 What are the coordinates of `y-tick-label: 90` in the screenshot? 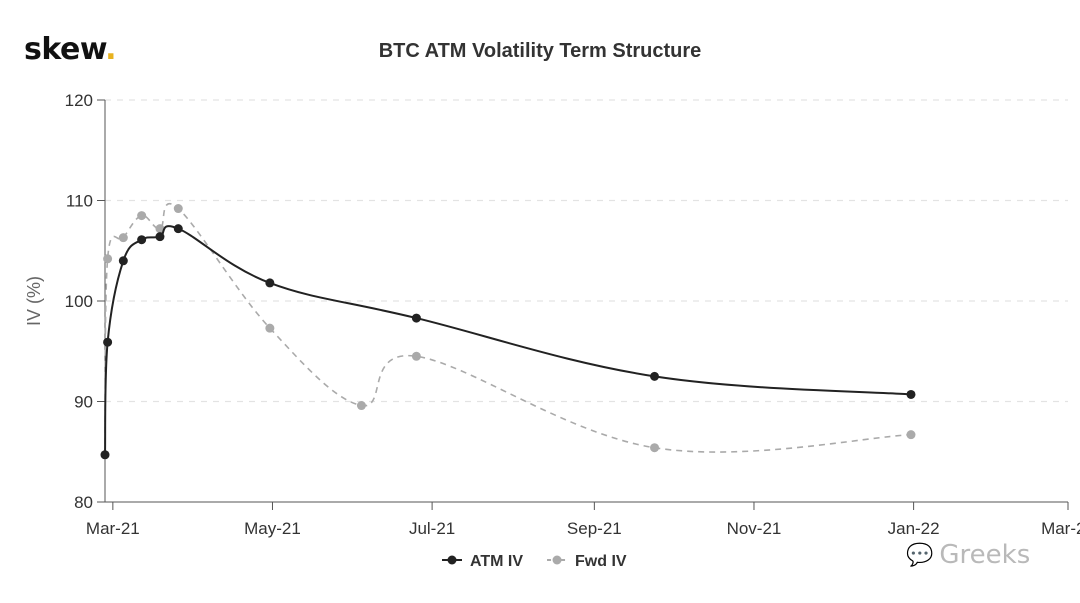 It's located at (83, 402).